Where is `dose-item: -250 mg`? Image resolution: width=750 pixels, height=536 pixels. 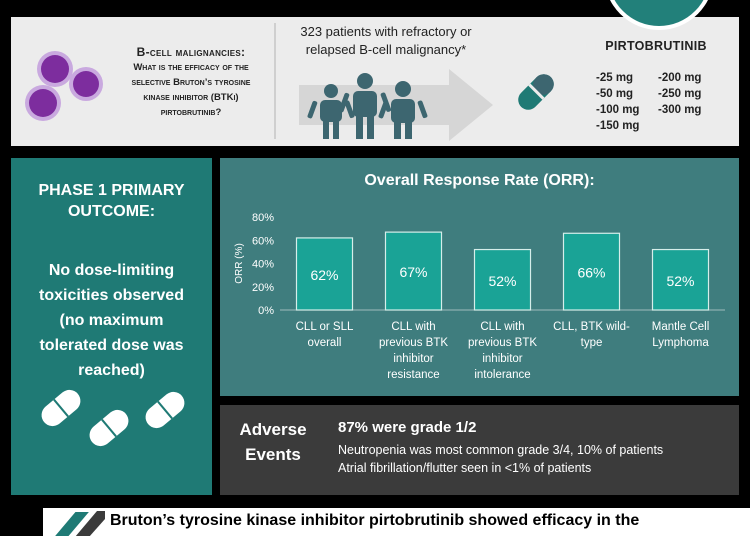
dose-item: -250 mg is located at coordinates (680, 94).